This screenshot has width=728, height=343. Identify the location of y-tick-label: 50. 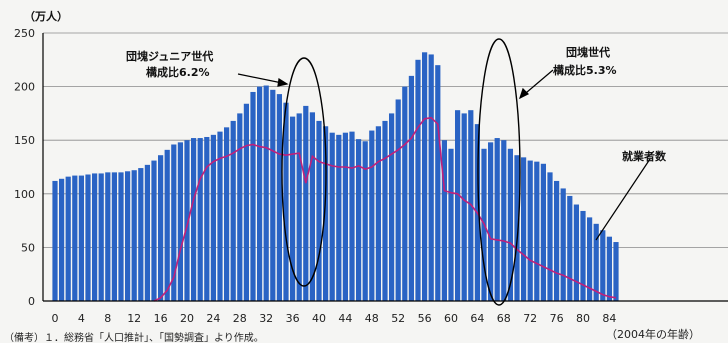
(28, 247).